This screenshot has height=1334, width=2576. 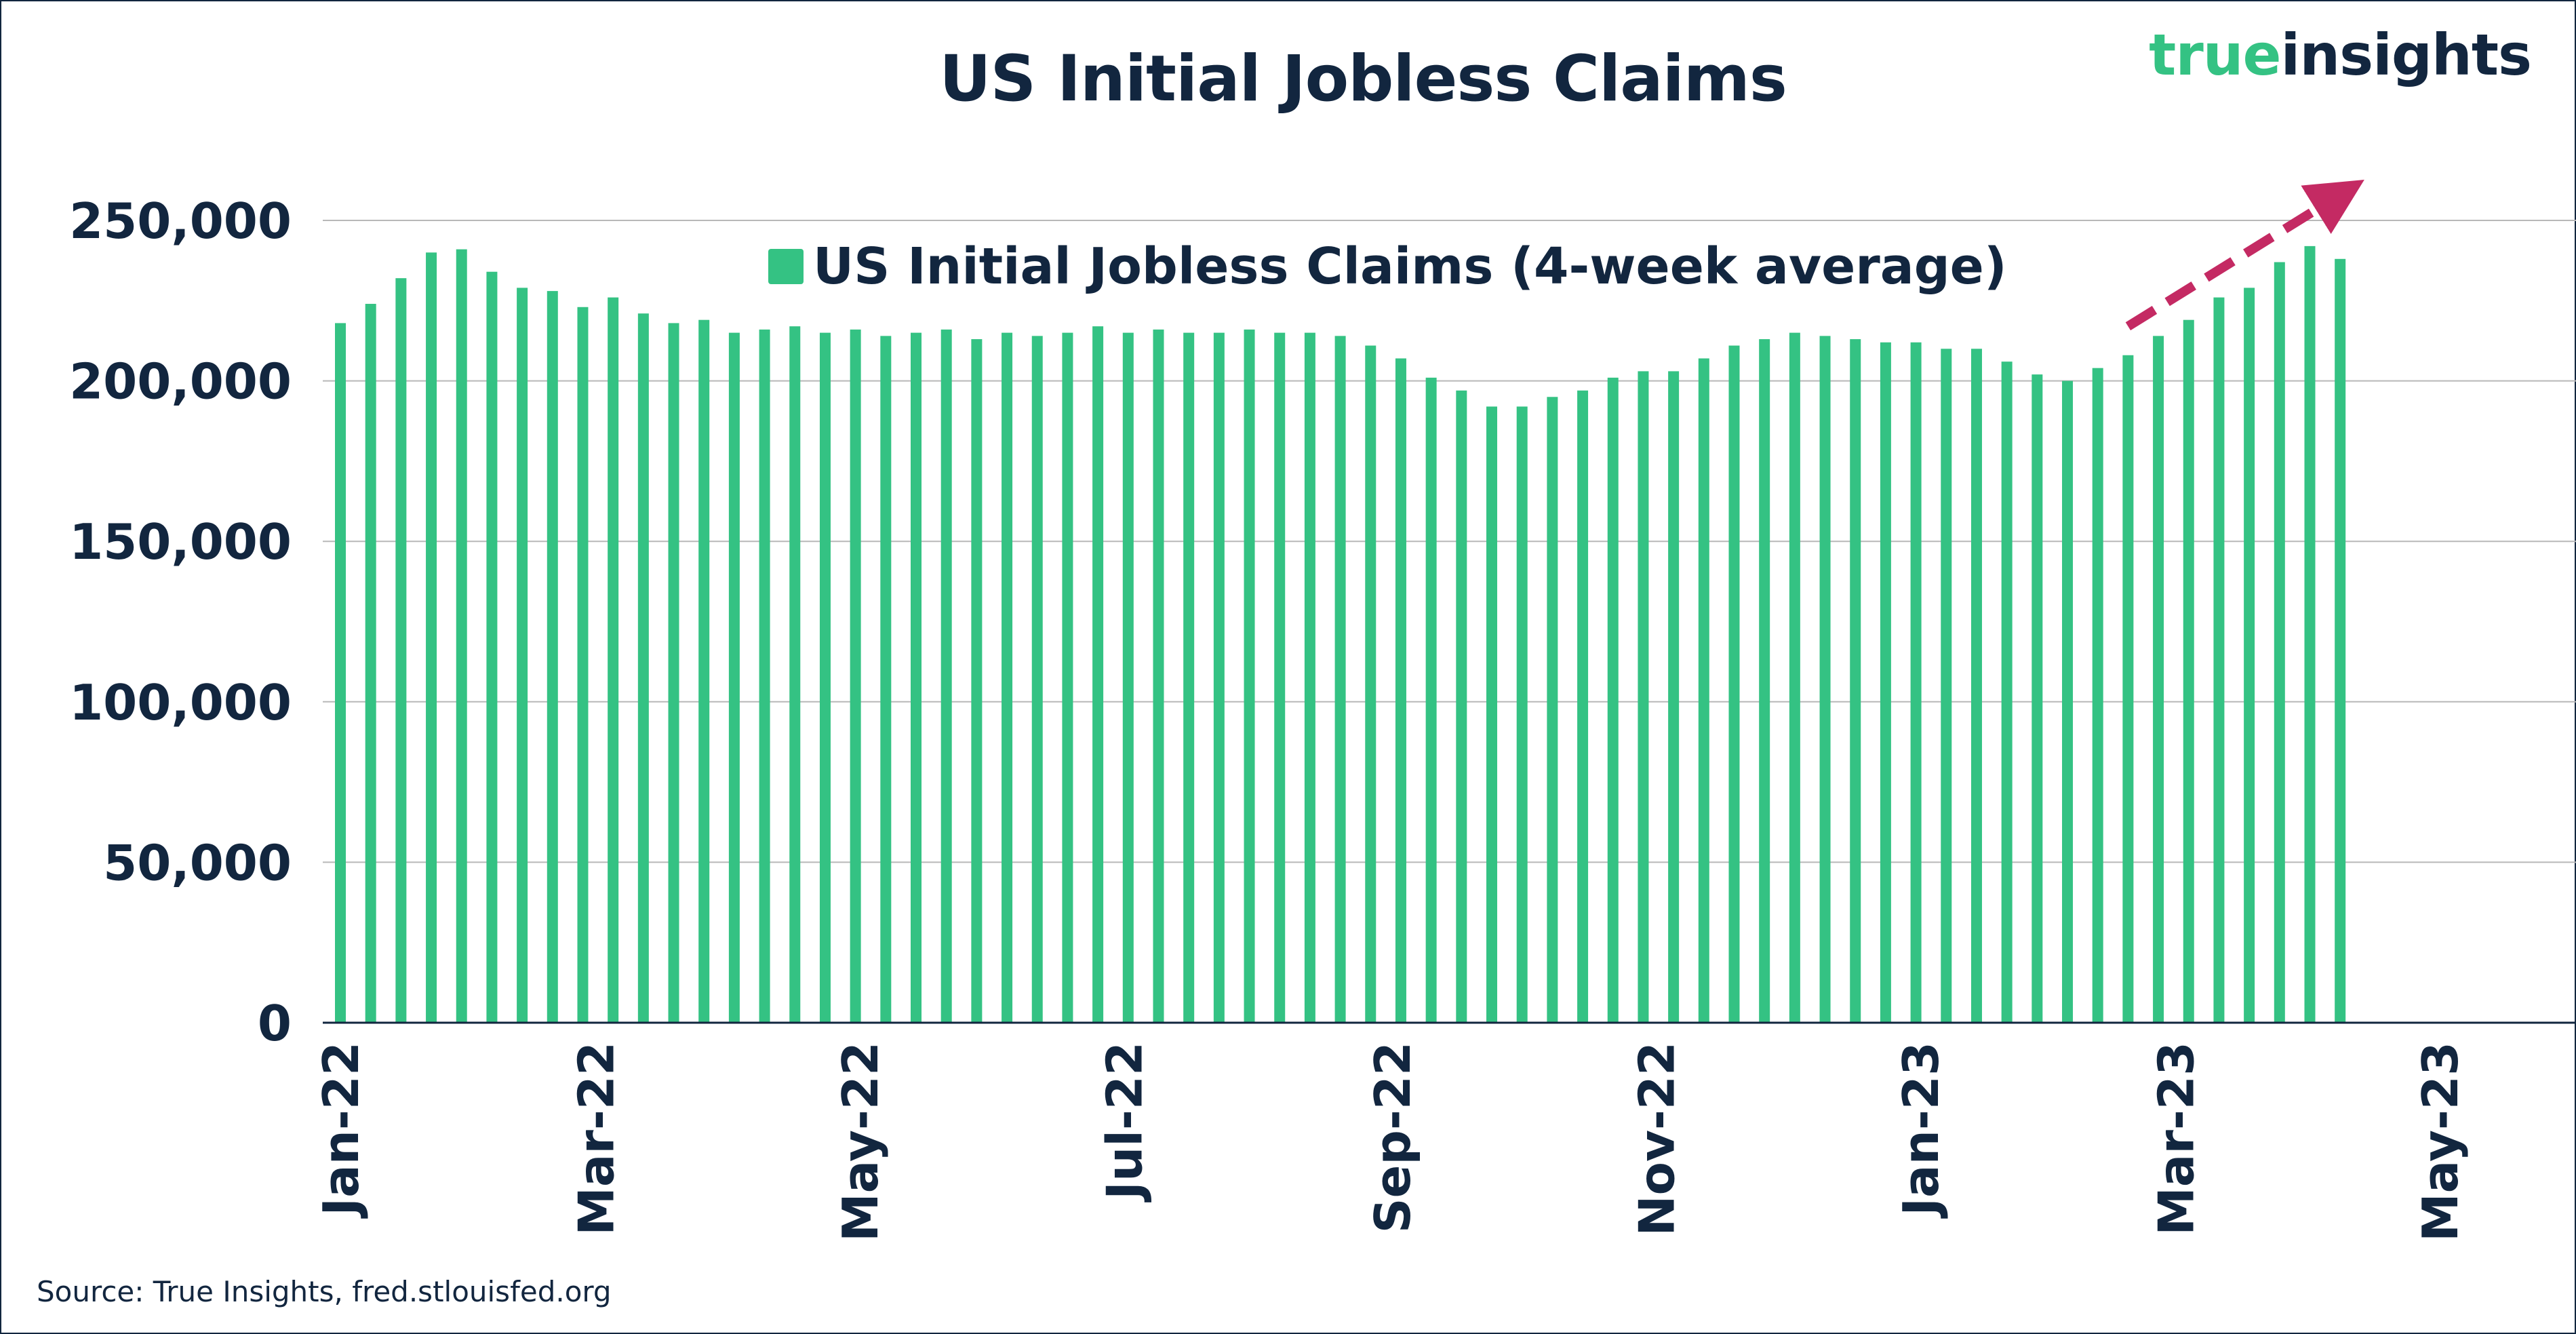 What do you see at coordinates (1657, 1139) in the screenshot?
I see `x-tick-label: Nov-22` at bounding box center [1657, 1139].